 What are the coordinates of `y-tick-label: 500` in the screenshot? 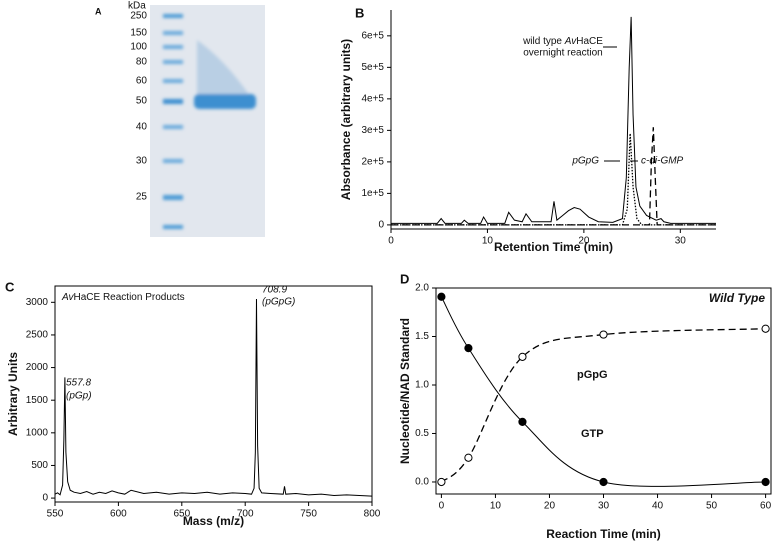 It's located at (39, 465).